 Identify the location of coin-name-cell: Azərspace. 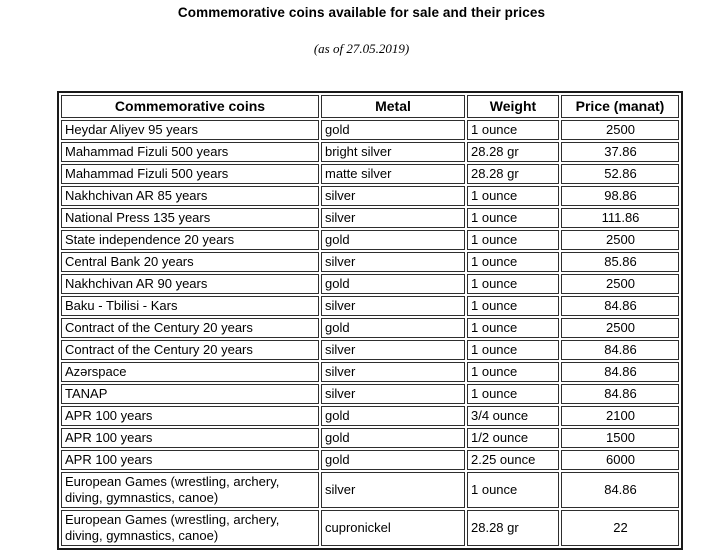
(190, 372).